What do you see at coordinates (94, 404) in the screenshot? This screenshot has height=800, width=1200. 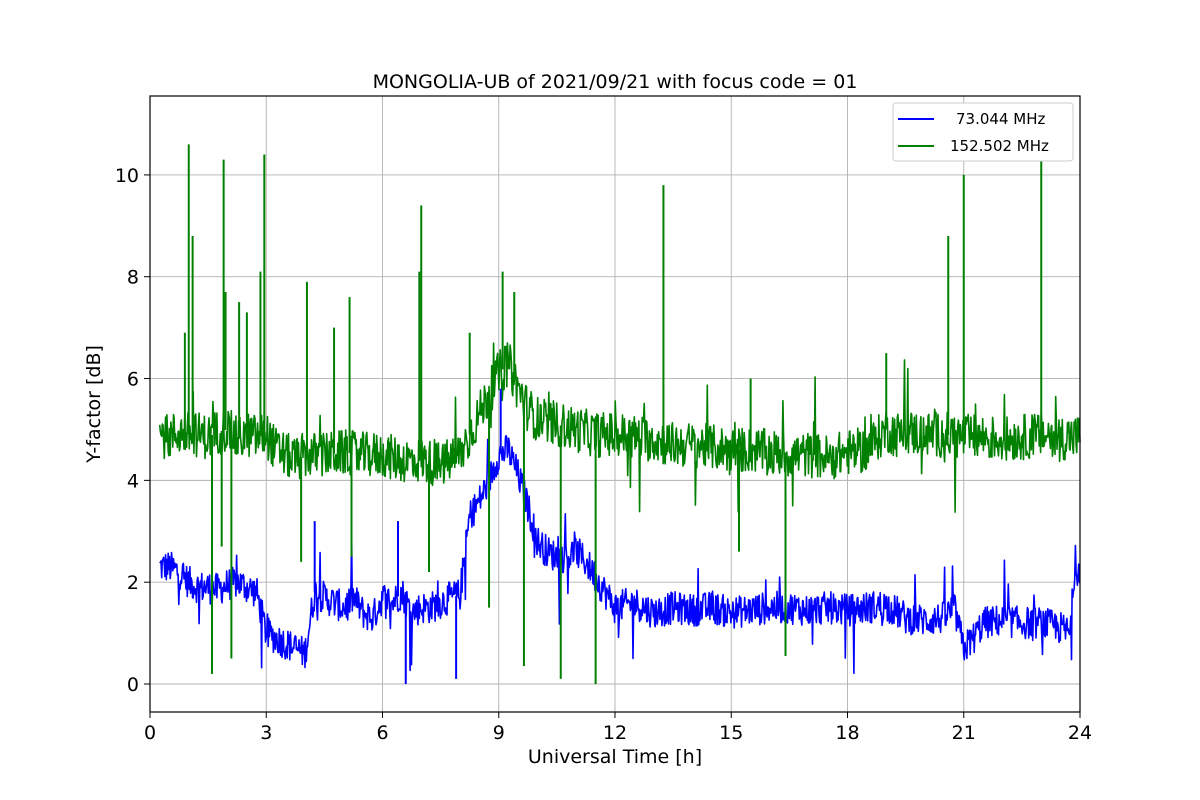 I see `y-axis-label: Y-factor [dB]` at bounding box center [94, 404].